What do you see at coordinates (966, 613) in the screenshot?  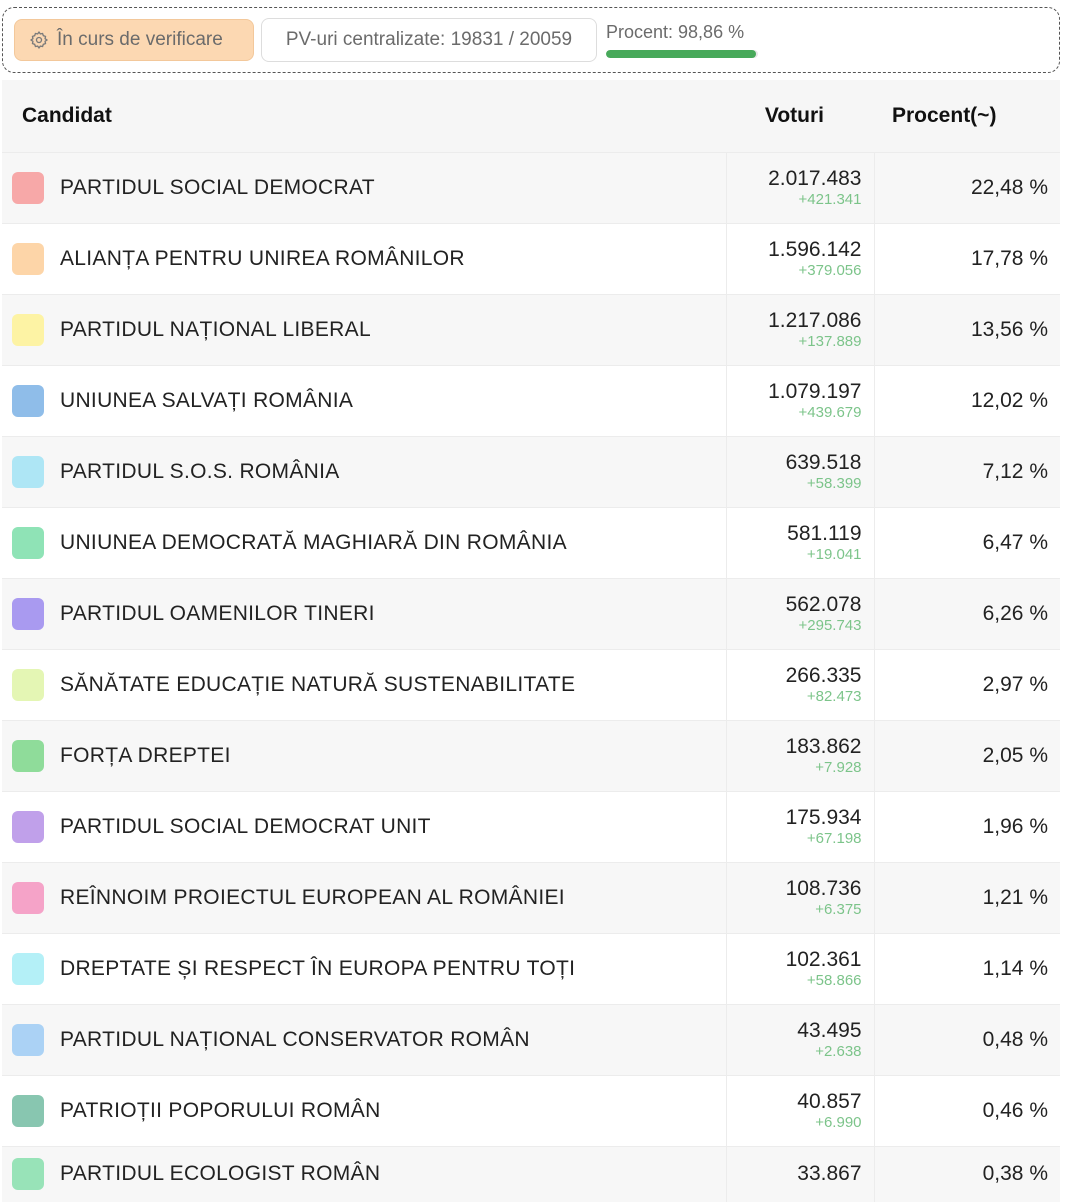 I see `percent-cell: 6,26 %` at bounding box center [966, 613].